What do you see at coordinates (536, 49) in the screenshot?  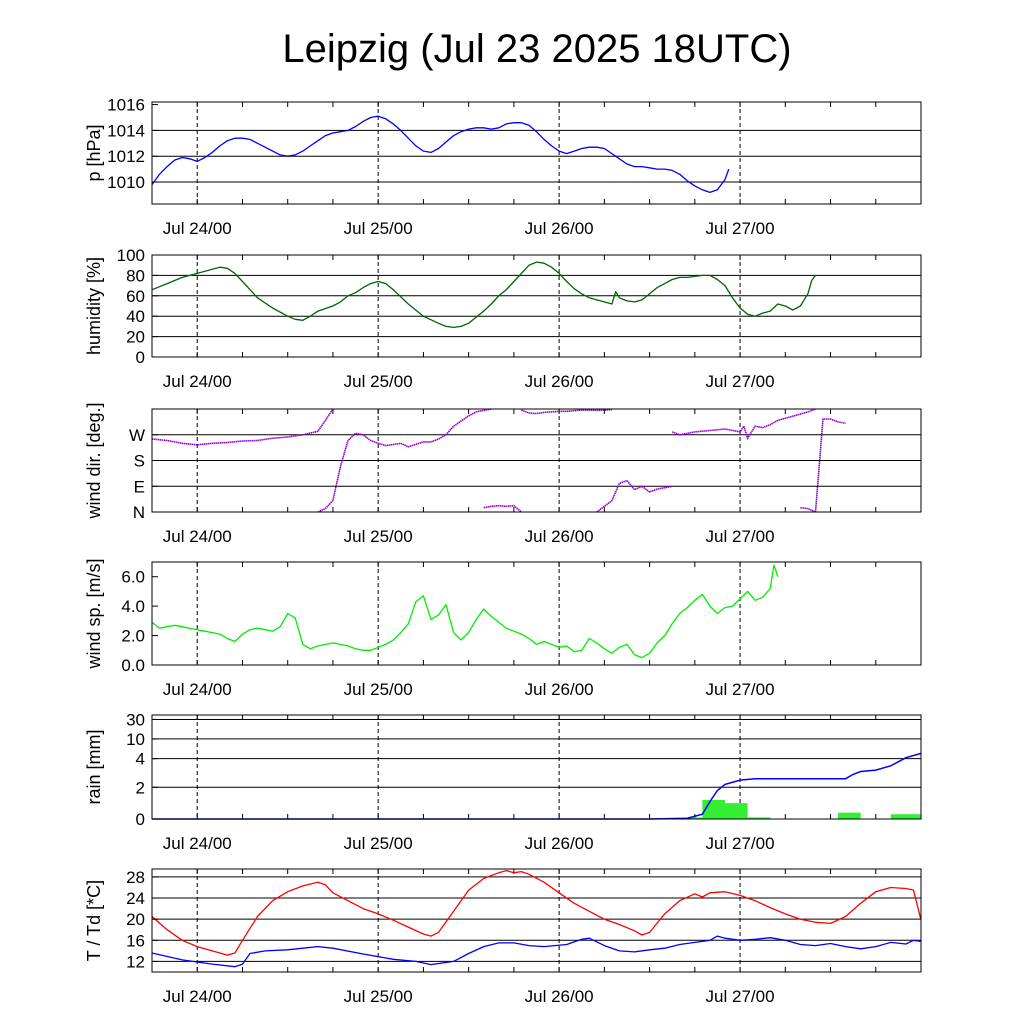 I see `chart-title: Leipzig (Jul 23 2025 18UTC)` at bounding box center [536, 49].